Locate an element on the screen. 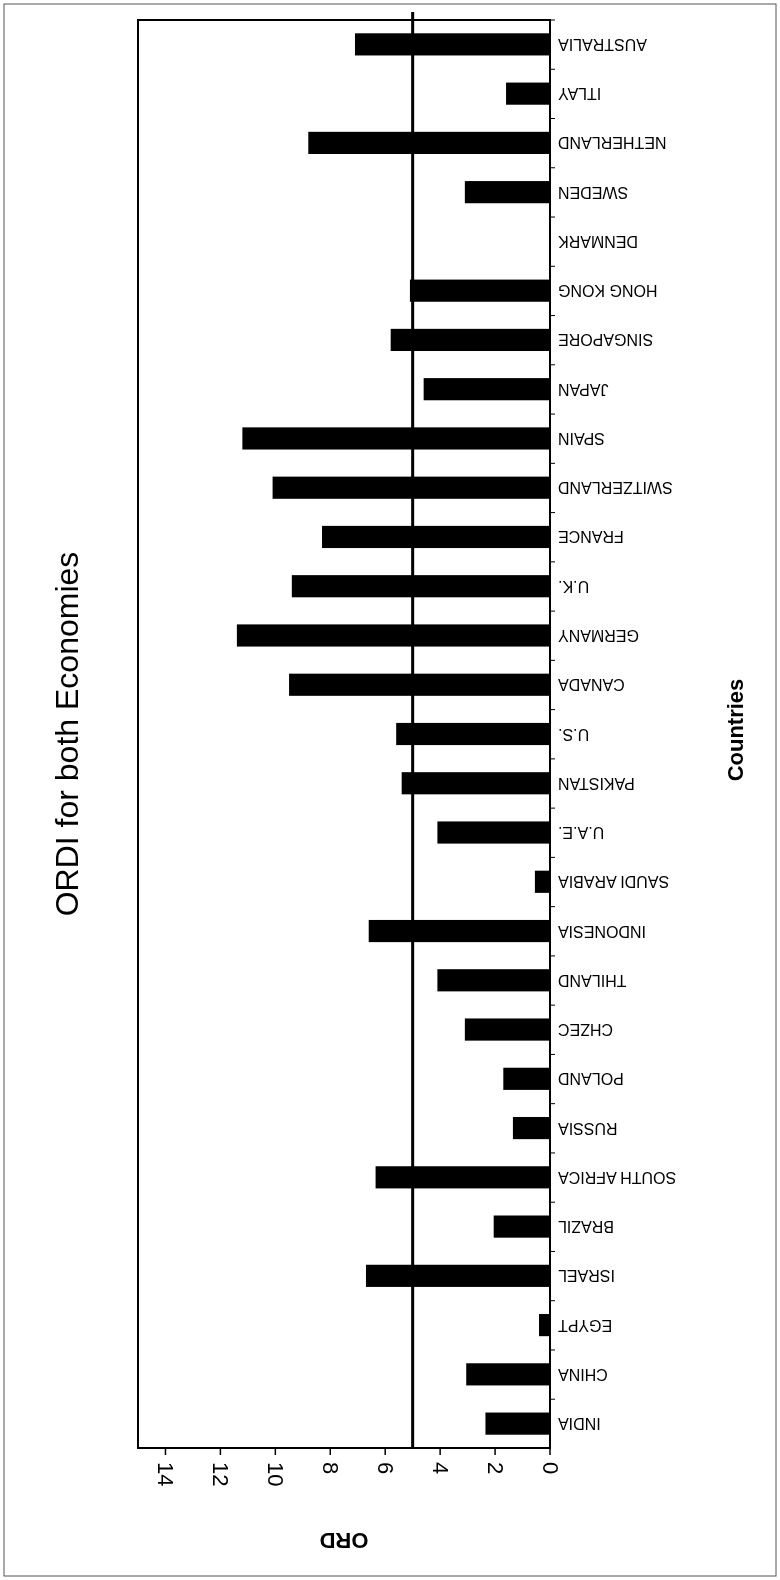 This screenshot has height=1580, width=780. text: ORDI for both Economies is located at coordinates (67, 734).